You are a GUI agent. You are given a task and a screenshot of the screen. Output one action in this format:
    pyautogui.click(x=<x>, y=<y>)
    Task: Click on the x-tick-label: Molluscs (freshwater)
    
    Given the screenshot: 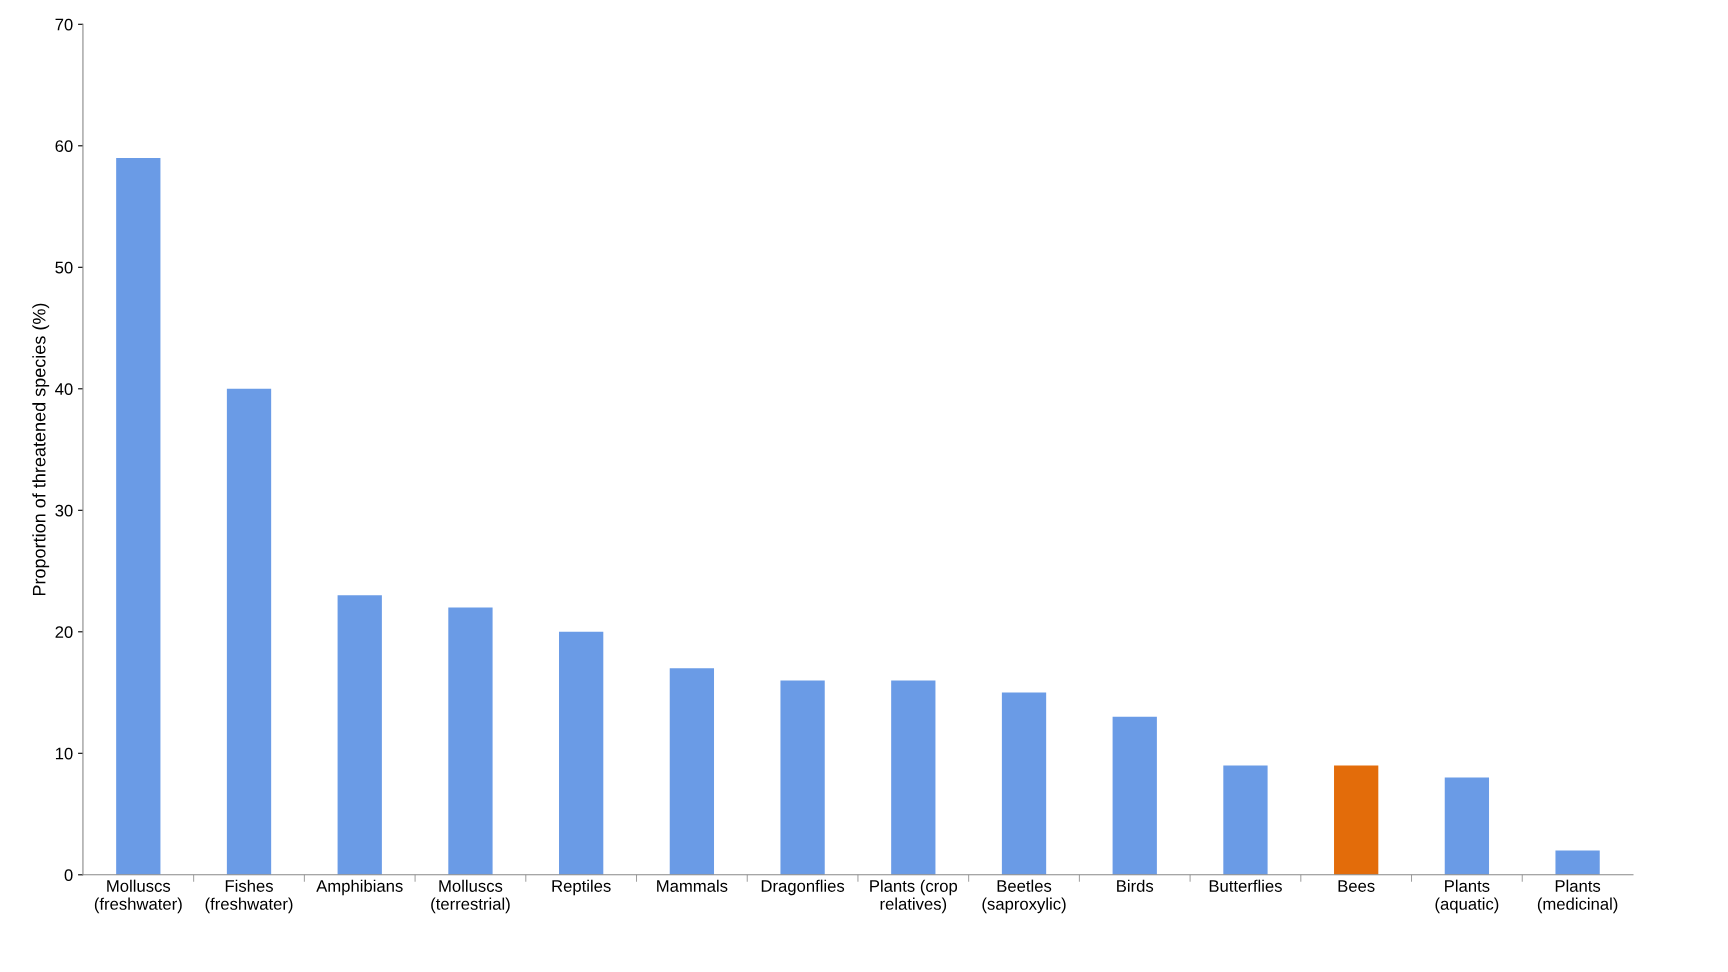 What is the action you would take?
    pyautogui.click(x=138, y=896)
    